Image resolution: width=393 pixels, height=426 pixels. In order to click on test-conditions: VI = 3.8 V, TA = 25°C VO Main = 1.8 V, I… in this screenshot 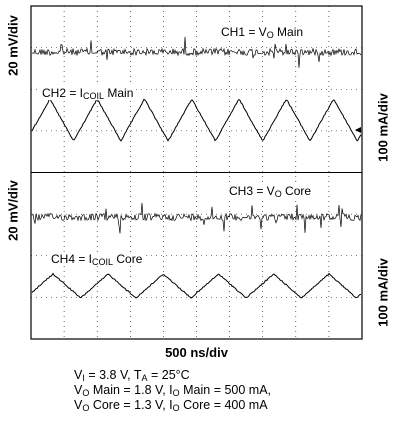, I will do `click(172, 390)`.